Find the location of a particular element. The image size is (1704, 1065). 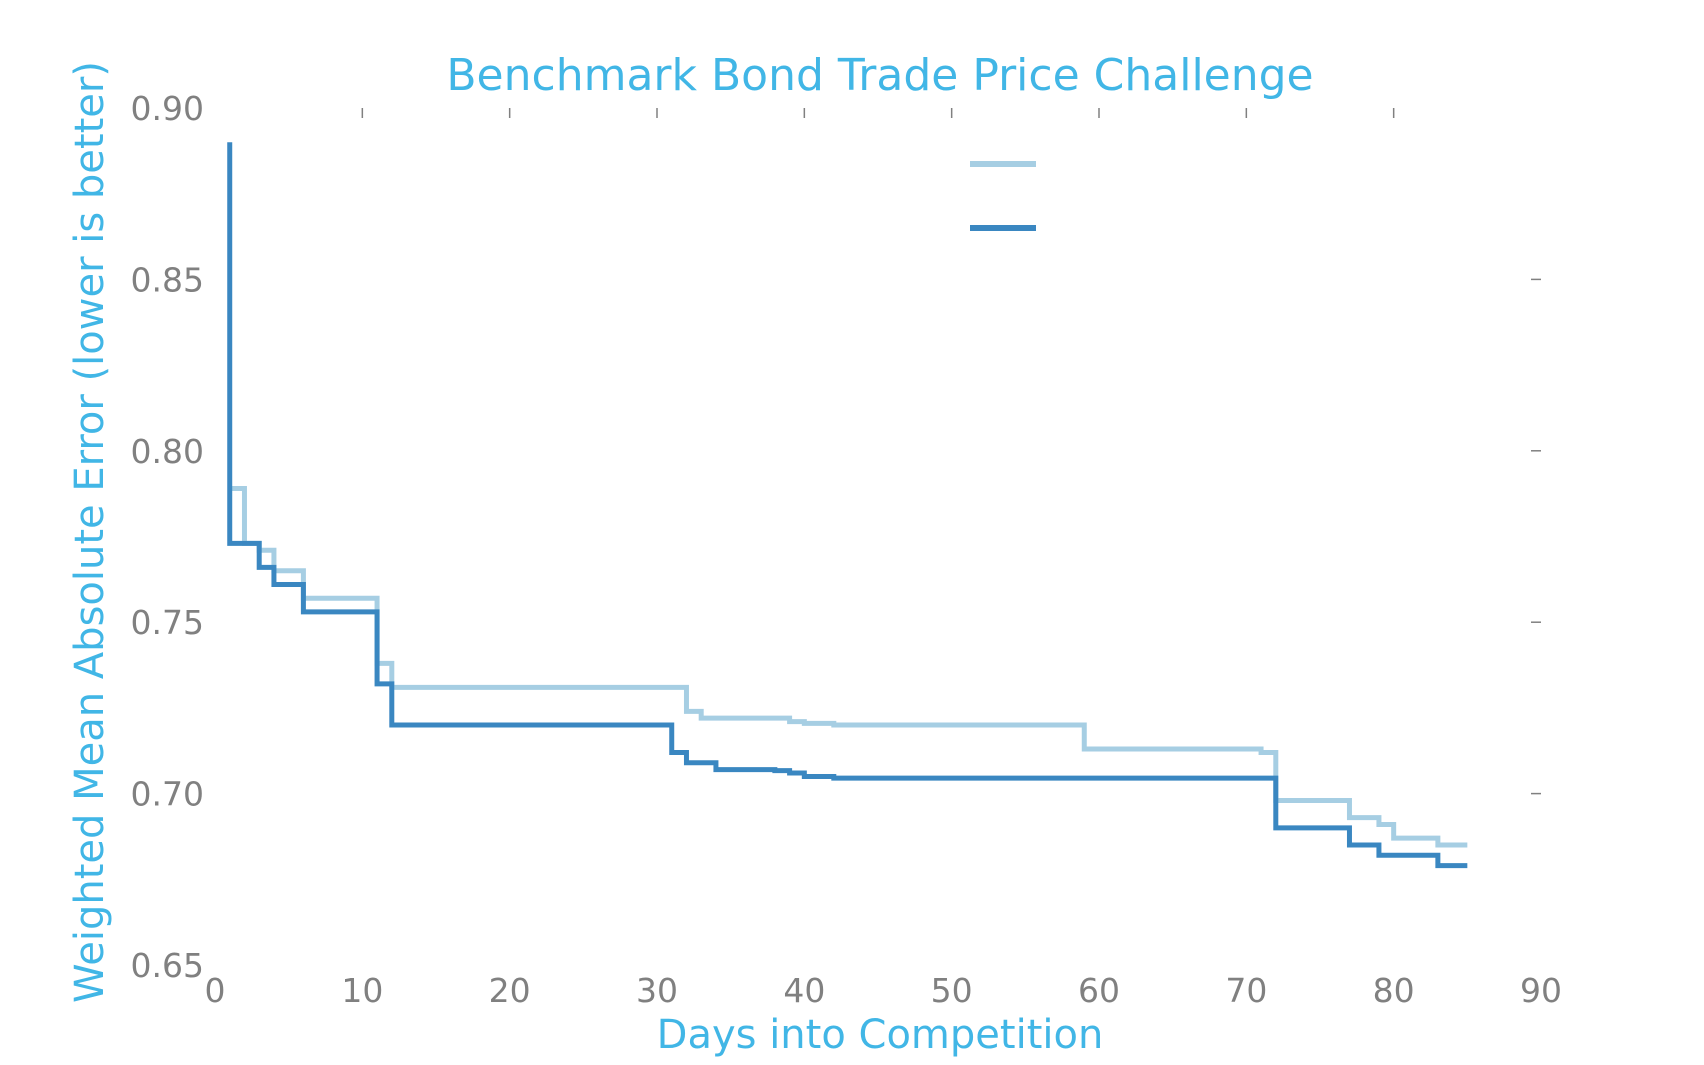

y-tick-label: 0.70 is located at coordinates (167, 794).